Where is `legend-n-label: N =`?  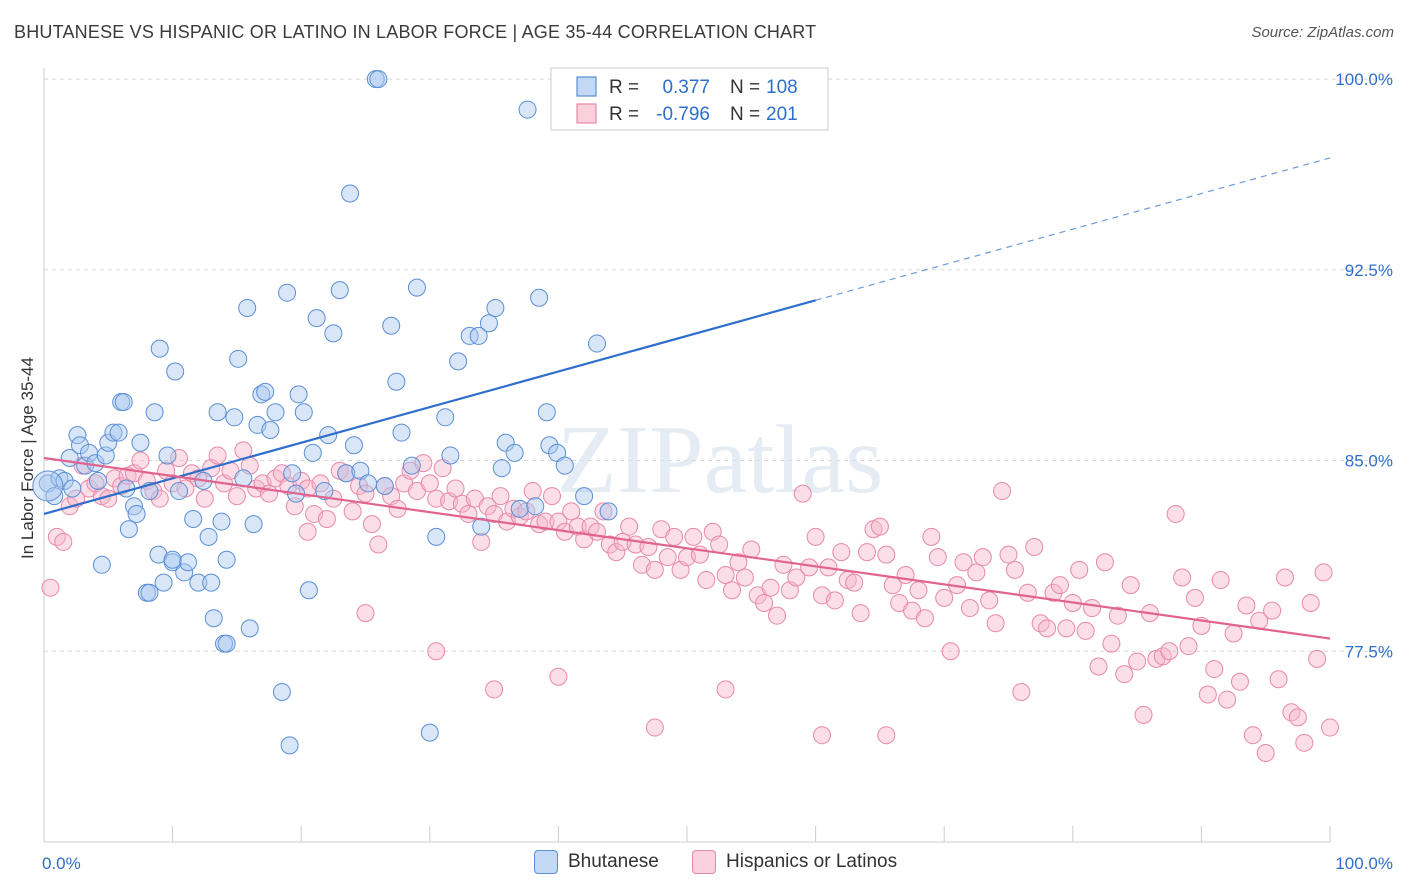
legend-n-label: N = is located at coordinates (745, 114).